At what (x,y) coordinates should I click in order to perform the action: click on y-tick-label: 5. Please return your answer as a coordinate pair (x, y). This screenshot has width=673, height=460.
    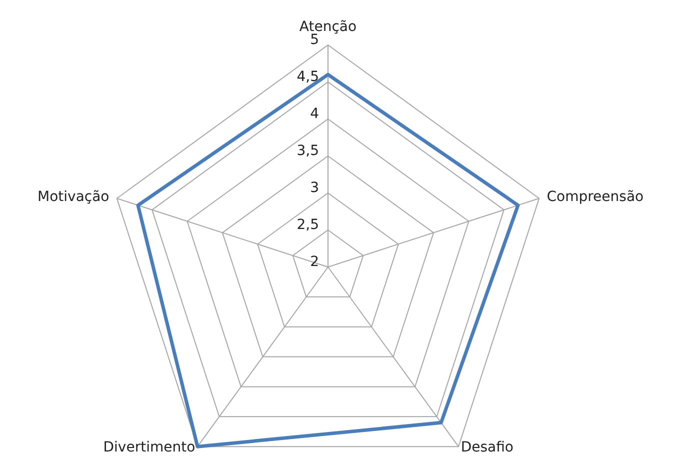
    Looking at the image, I should click on (314, 40).